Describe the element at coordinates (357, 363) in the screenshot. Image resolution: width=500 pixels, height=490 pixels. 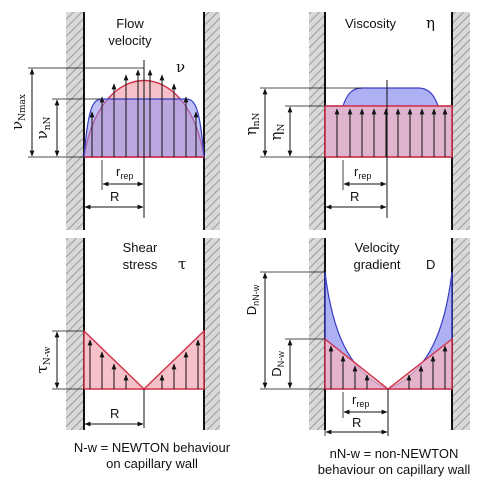
I see `newton-gradient-left` at that location.